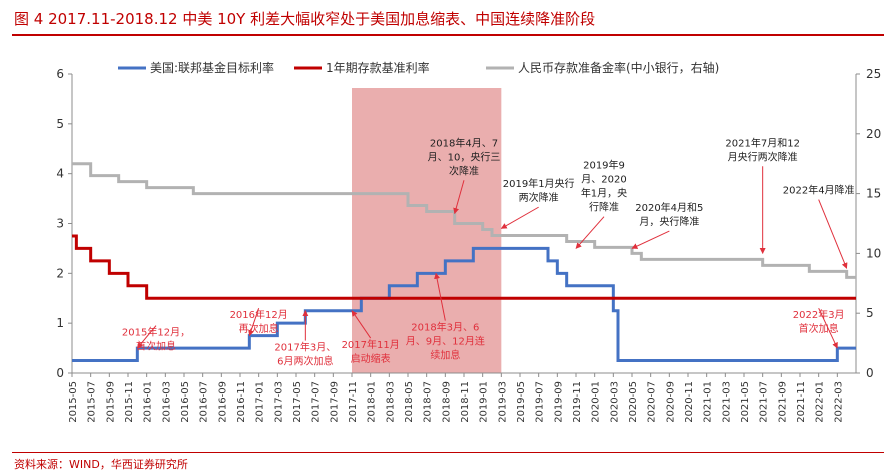 The height and width of the screenshot is (475, 896). Describe the element at coordinates (652, 402) in the screenshot. I see `x-tick-label: 2020-07` at that location.